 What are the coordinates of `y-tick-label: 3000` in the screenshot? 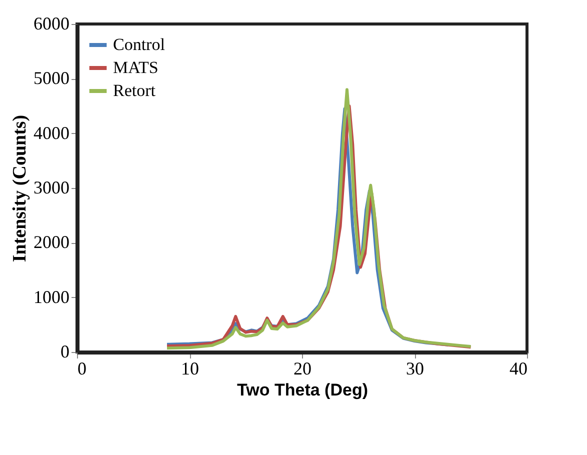 It's located at (52, 188).